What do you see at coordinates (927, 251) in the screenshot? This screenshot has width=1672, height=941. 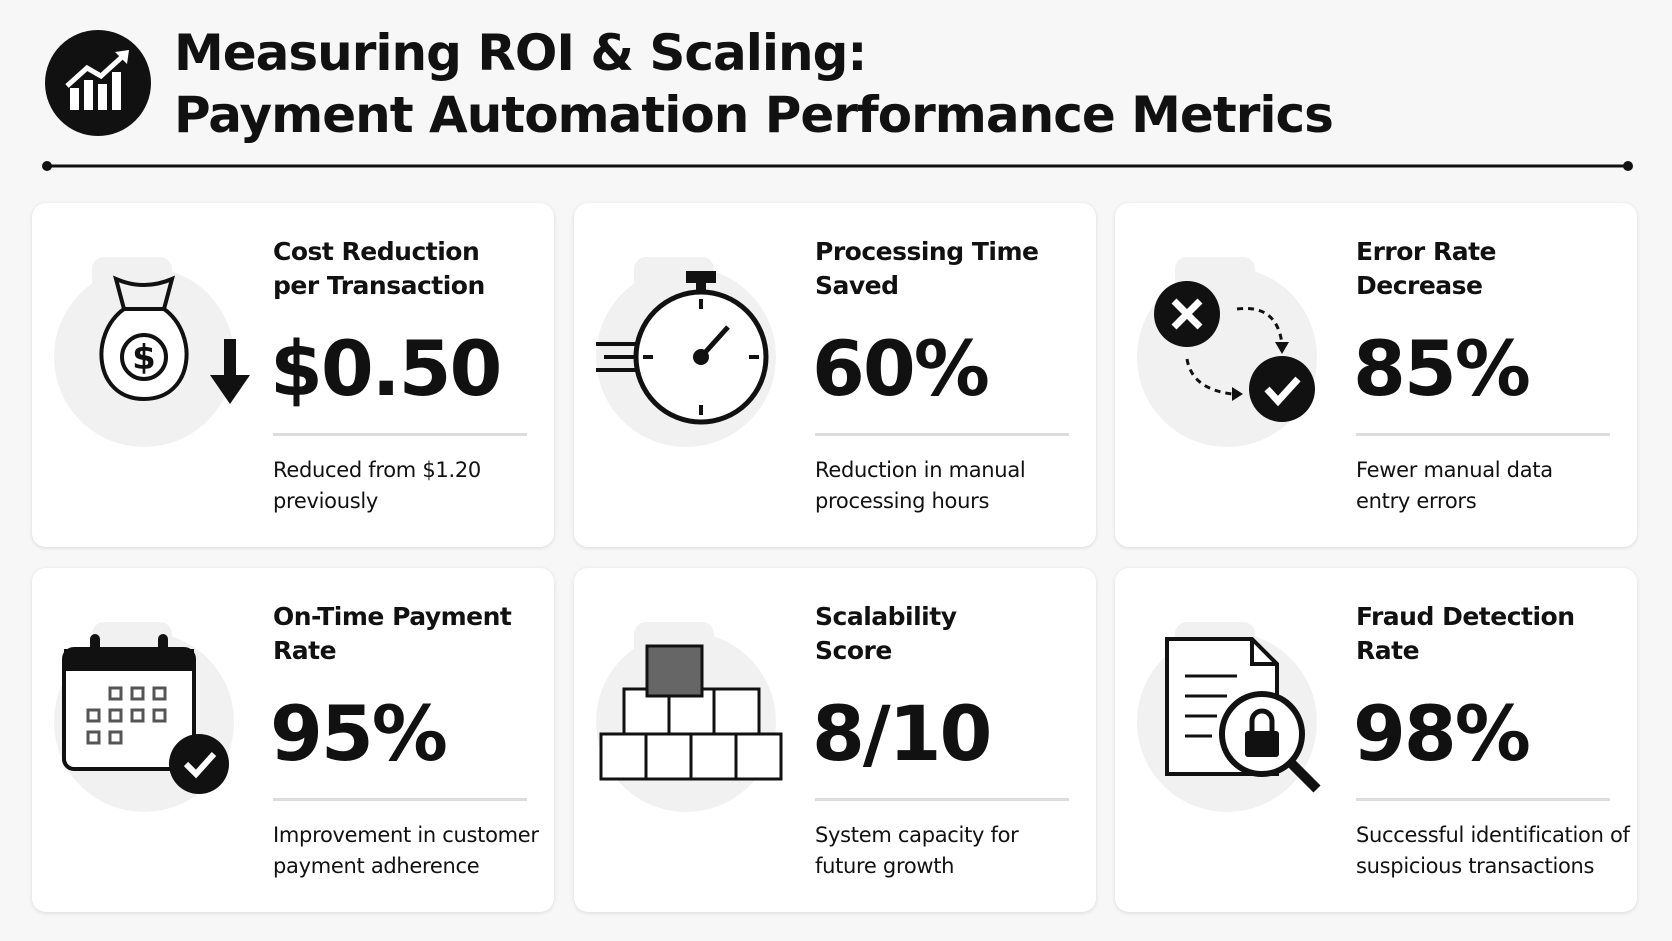 I see `card-title-line: Processing Time` at bounding box center [927, 251].